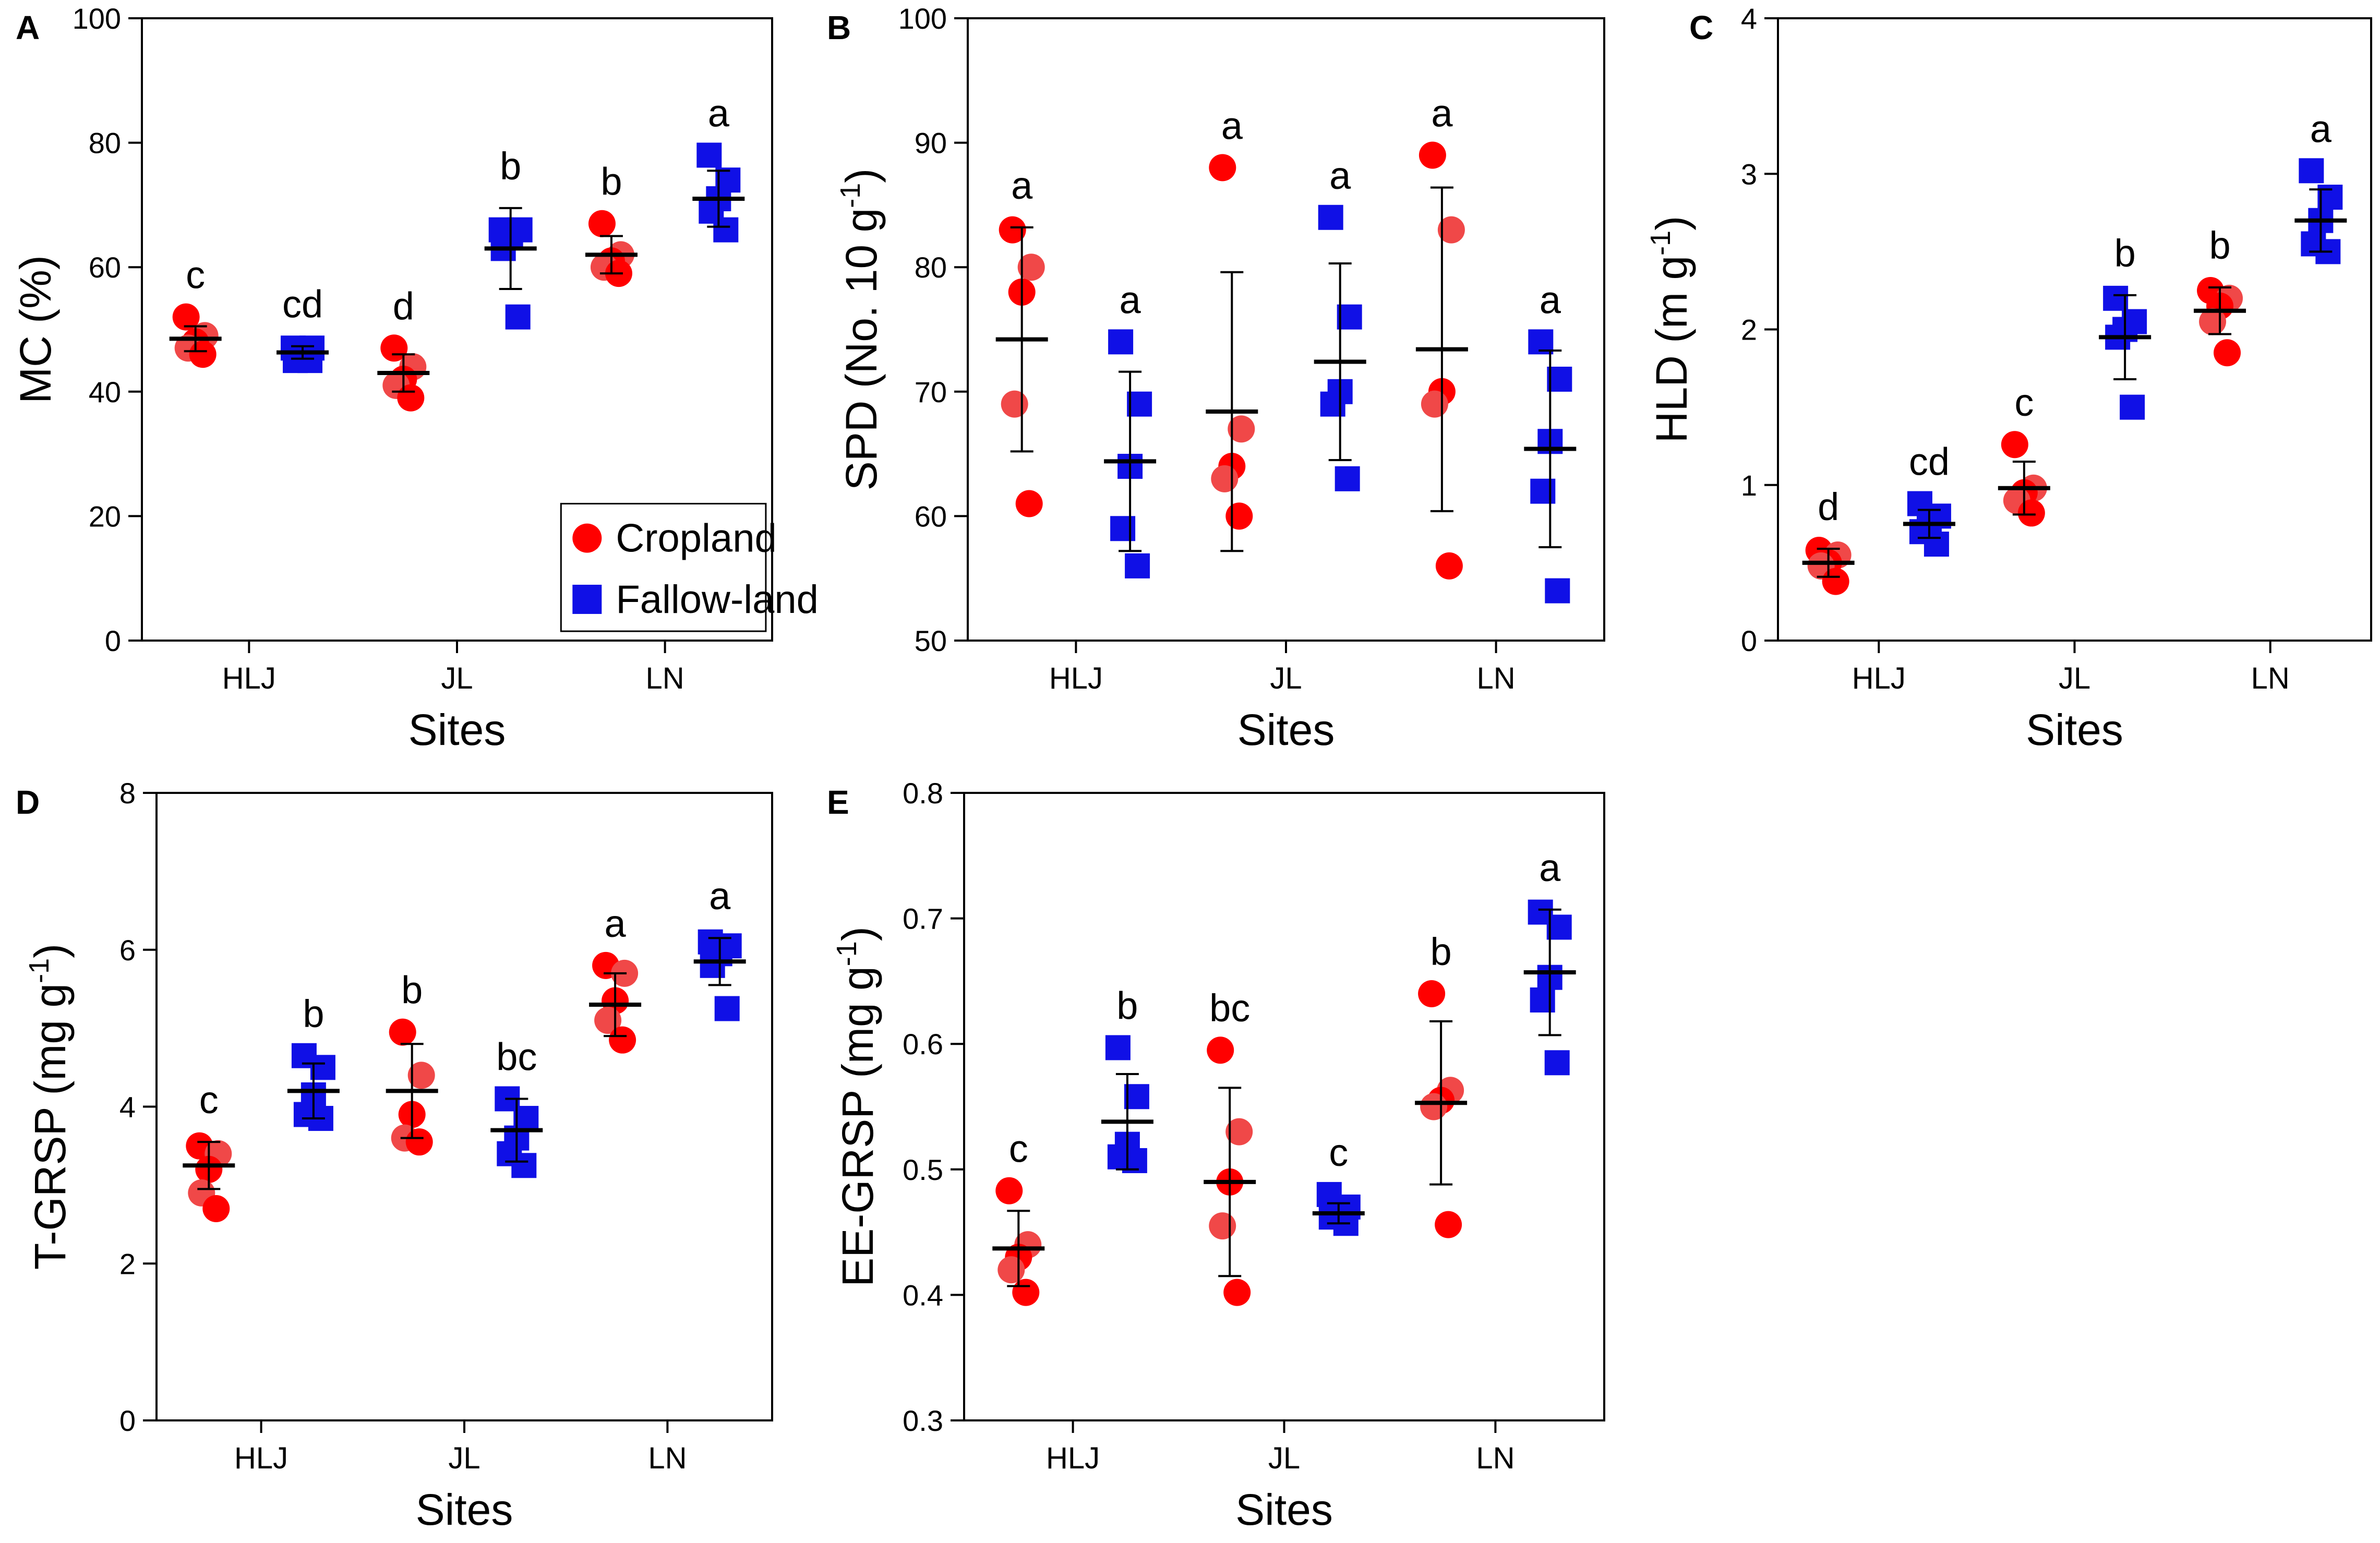  What do you see at coordinates (931, 143) in the screenshot?
I see `y-tick-label: 90` at bounding box center [931, 143].